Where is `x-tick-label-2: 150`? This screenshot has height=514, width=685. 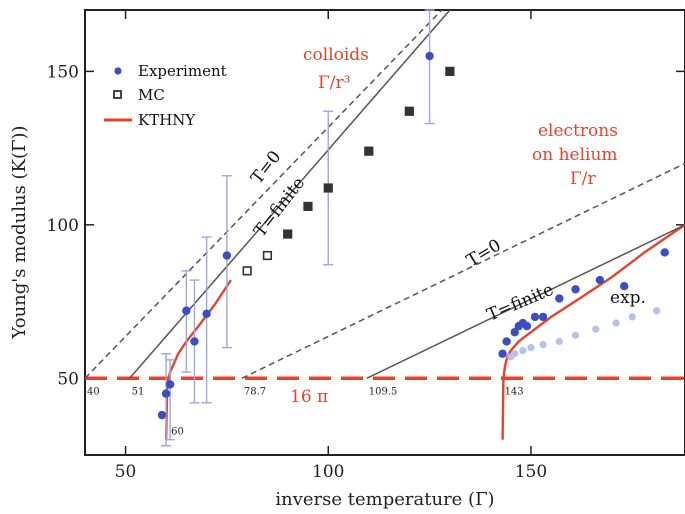 x-tick-label-2: 150 is located at coordinates (531, 472).